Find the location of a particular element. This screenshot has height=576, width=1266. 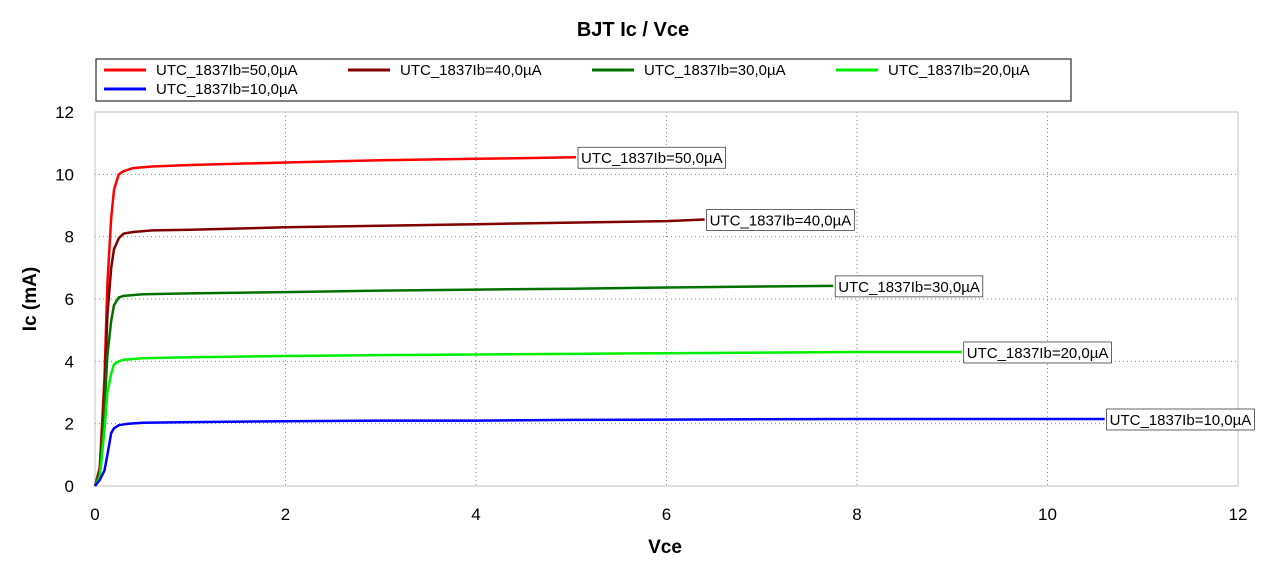

y-tick-label: 8 is located at coordinates (69, 237).